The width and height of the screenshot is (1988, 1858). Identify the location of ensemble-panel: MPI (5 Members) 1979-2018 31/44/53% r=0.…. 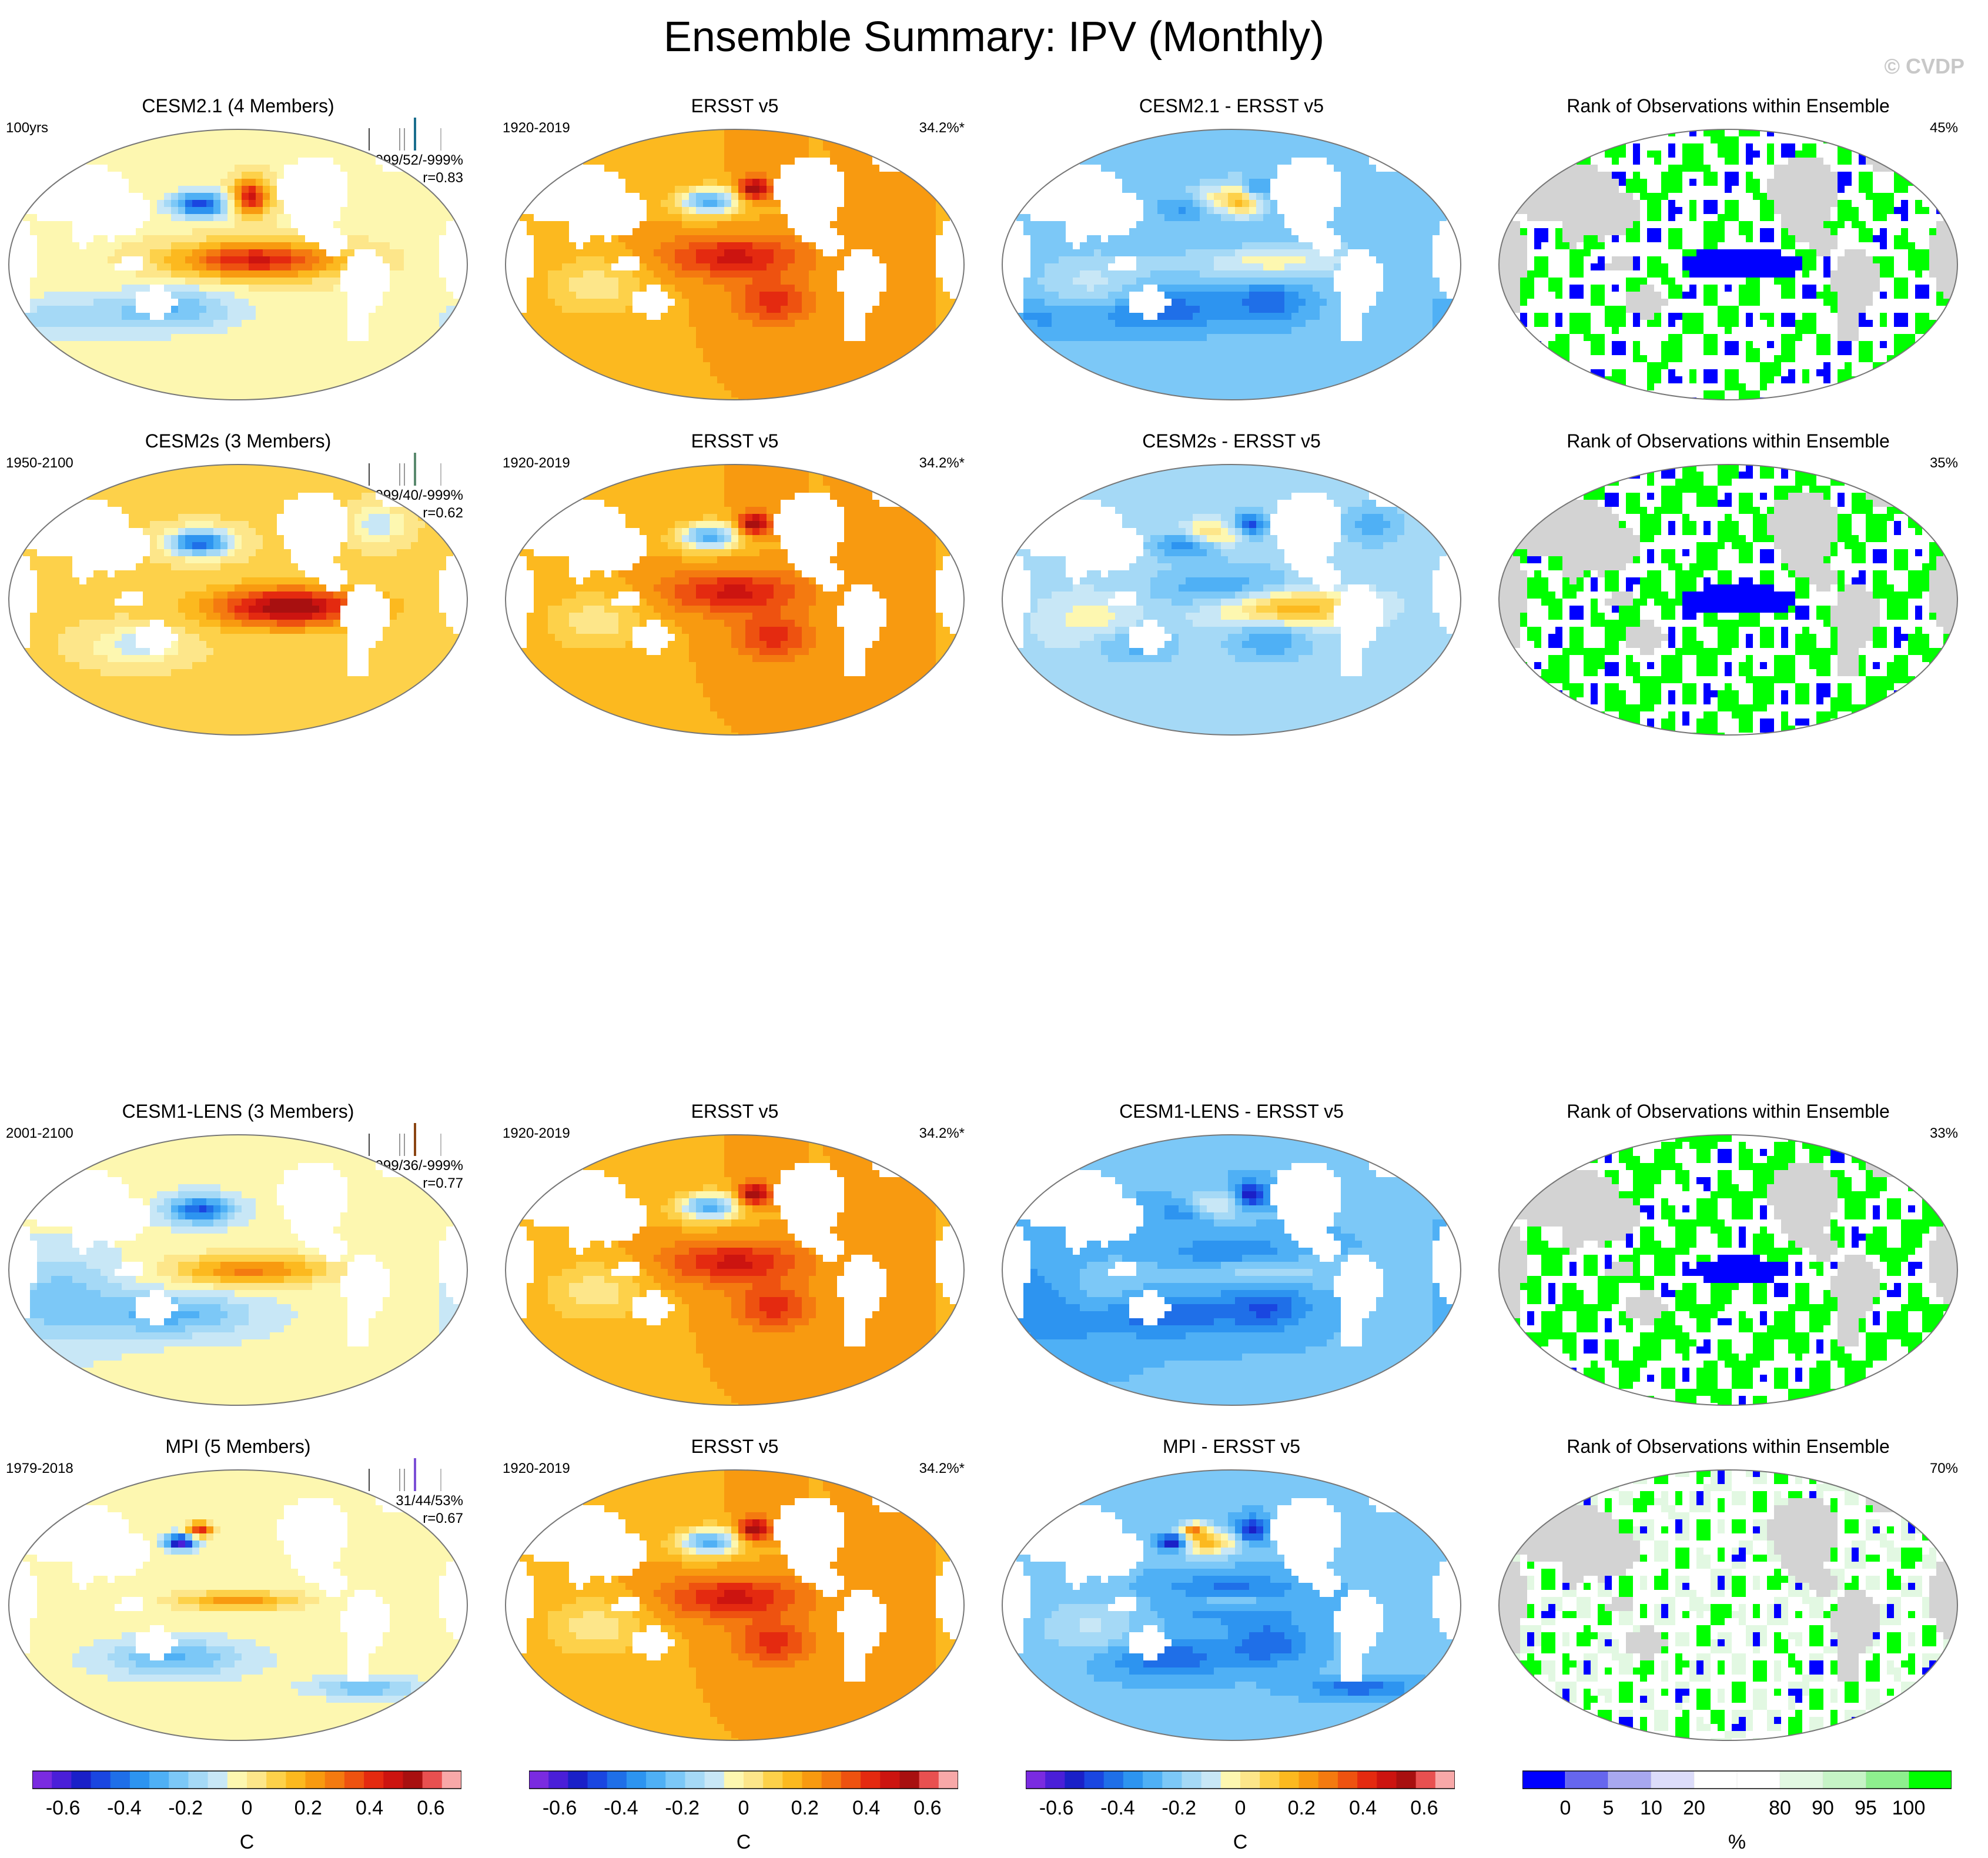
(238, 1599).